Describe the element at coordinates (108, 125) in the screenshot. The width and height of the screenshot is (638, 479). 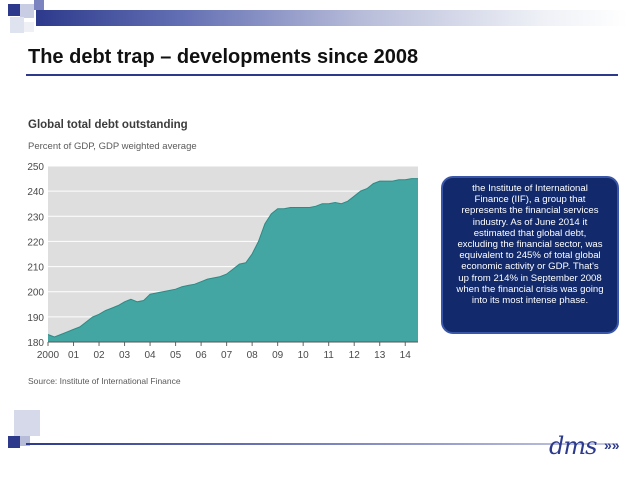
I see `chart-title: Global total debt outstanding` at that location.